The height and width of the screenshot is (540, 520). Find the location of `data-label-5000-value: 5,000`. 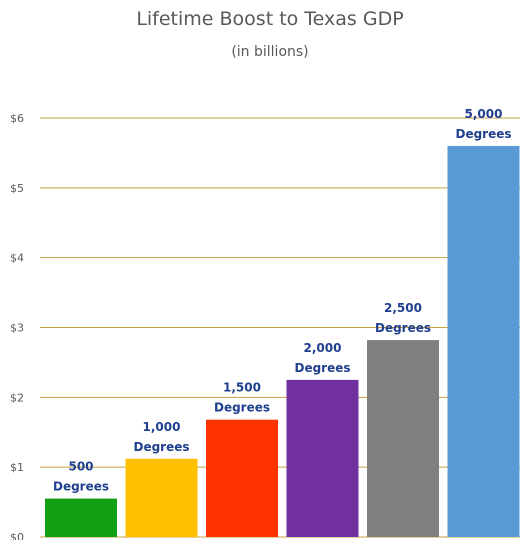

data-label-5000-value: 5,000 is located at coordinates (484, 114).